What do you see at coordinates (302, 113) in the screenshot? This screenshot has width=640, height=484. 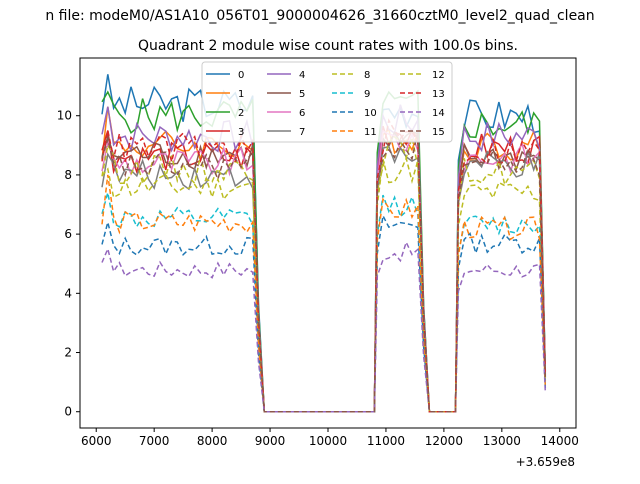 I see `legend-label-6: 6` at bounding box center [302, 113].